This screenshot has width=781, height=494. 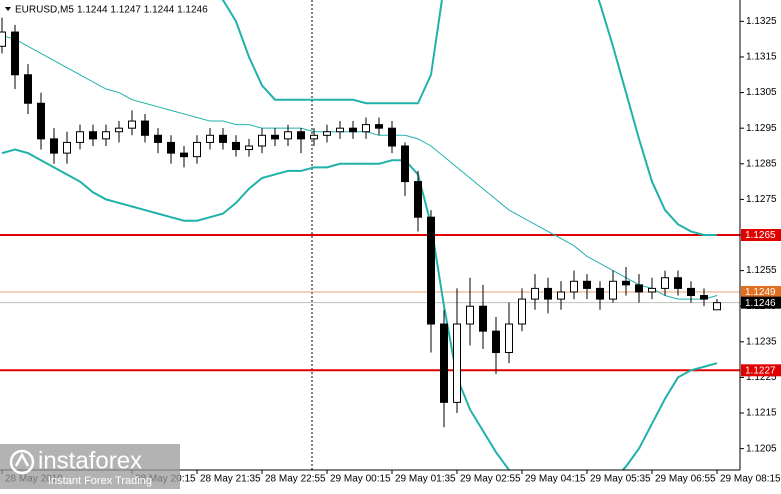 What do you see at coordinates (142, 10) in the screenshot?
I see `chart-subtitle: 1.1244 1.1247 1.1244 1.1246` at bounding box center [142, 10].